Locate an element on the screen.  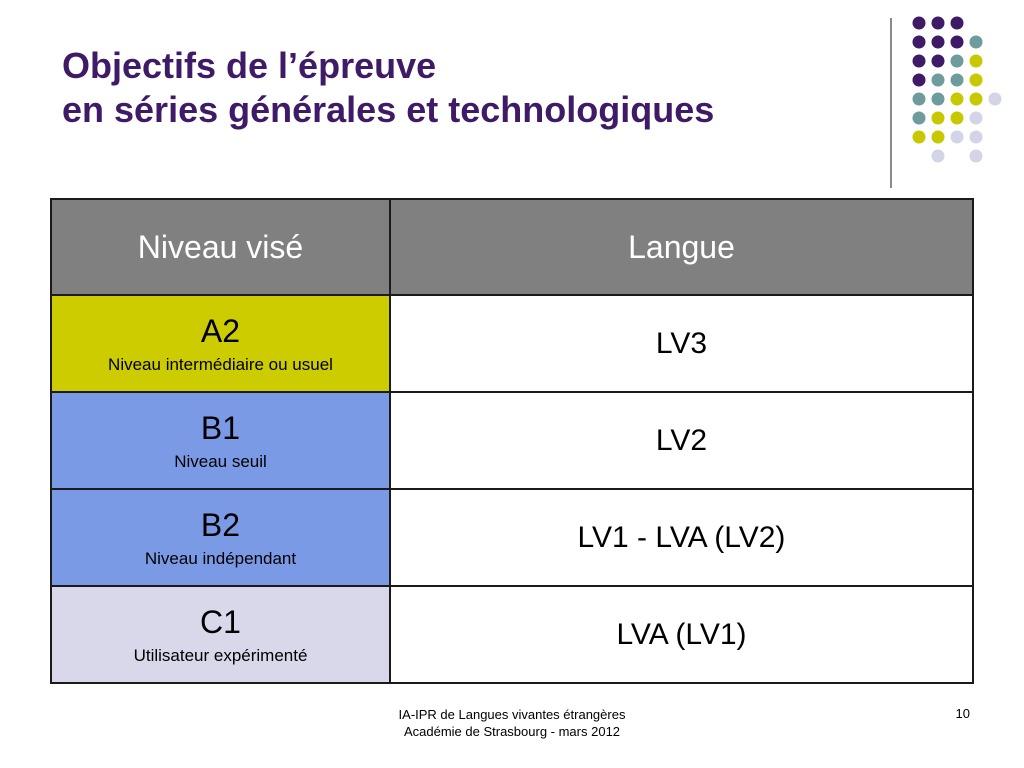
table-row: B1 Niveau seuil LV2 is located at coordinates (512, 440).